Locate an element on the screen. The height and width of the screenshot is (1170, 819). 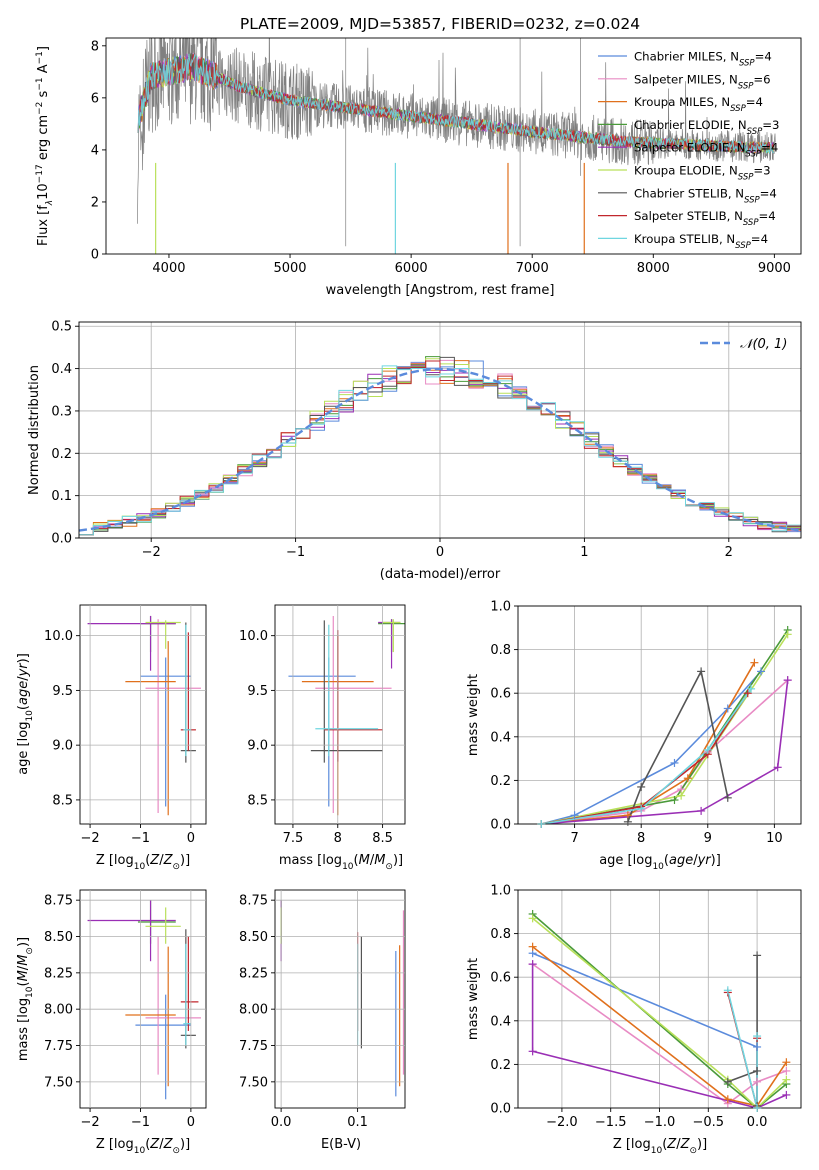
x-axis-label: E(B-V) is located at coordinates (341, 1144).